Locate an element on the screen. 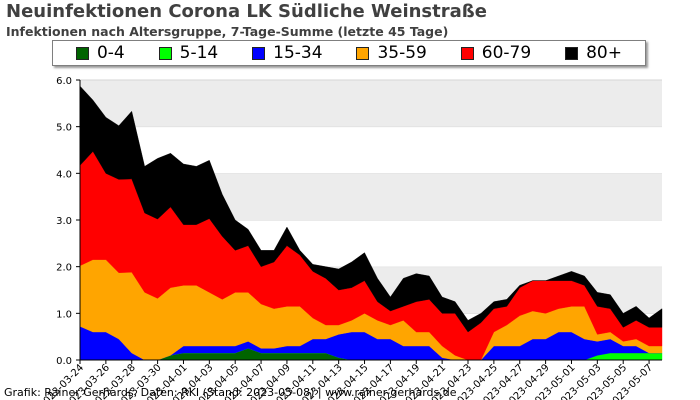 The width and height of the screenshot is (700, 400). legend-item: 60-79 is located at coordinates (496, 53).